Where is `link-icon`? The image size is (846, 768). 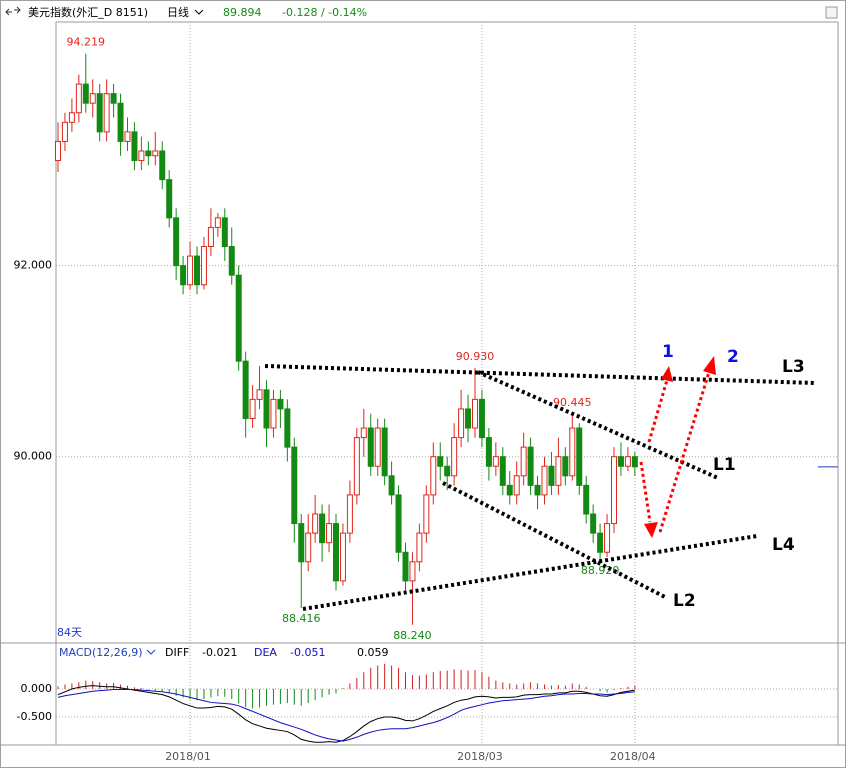
link-icon is located at coordinates (13, 11).